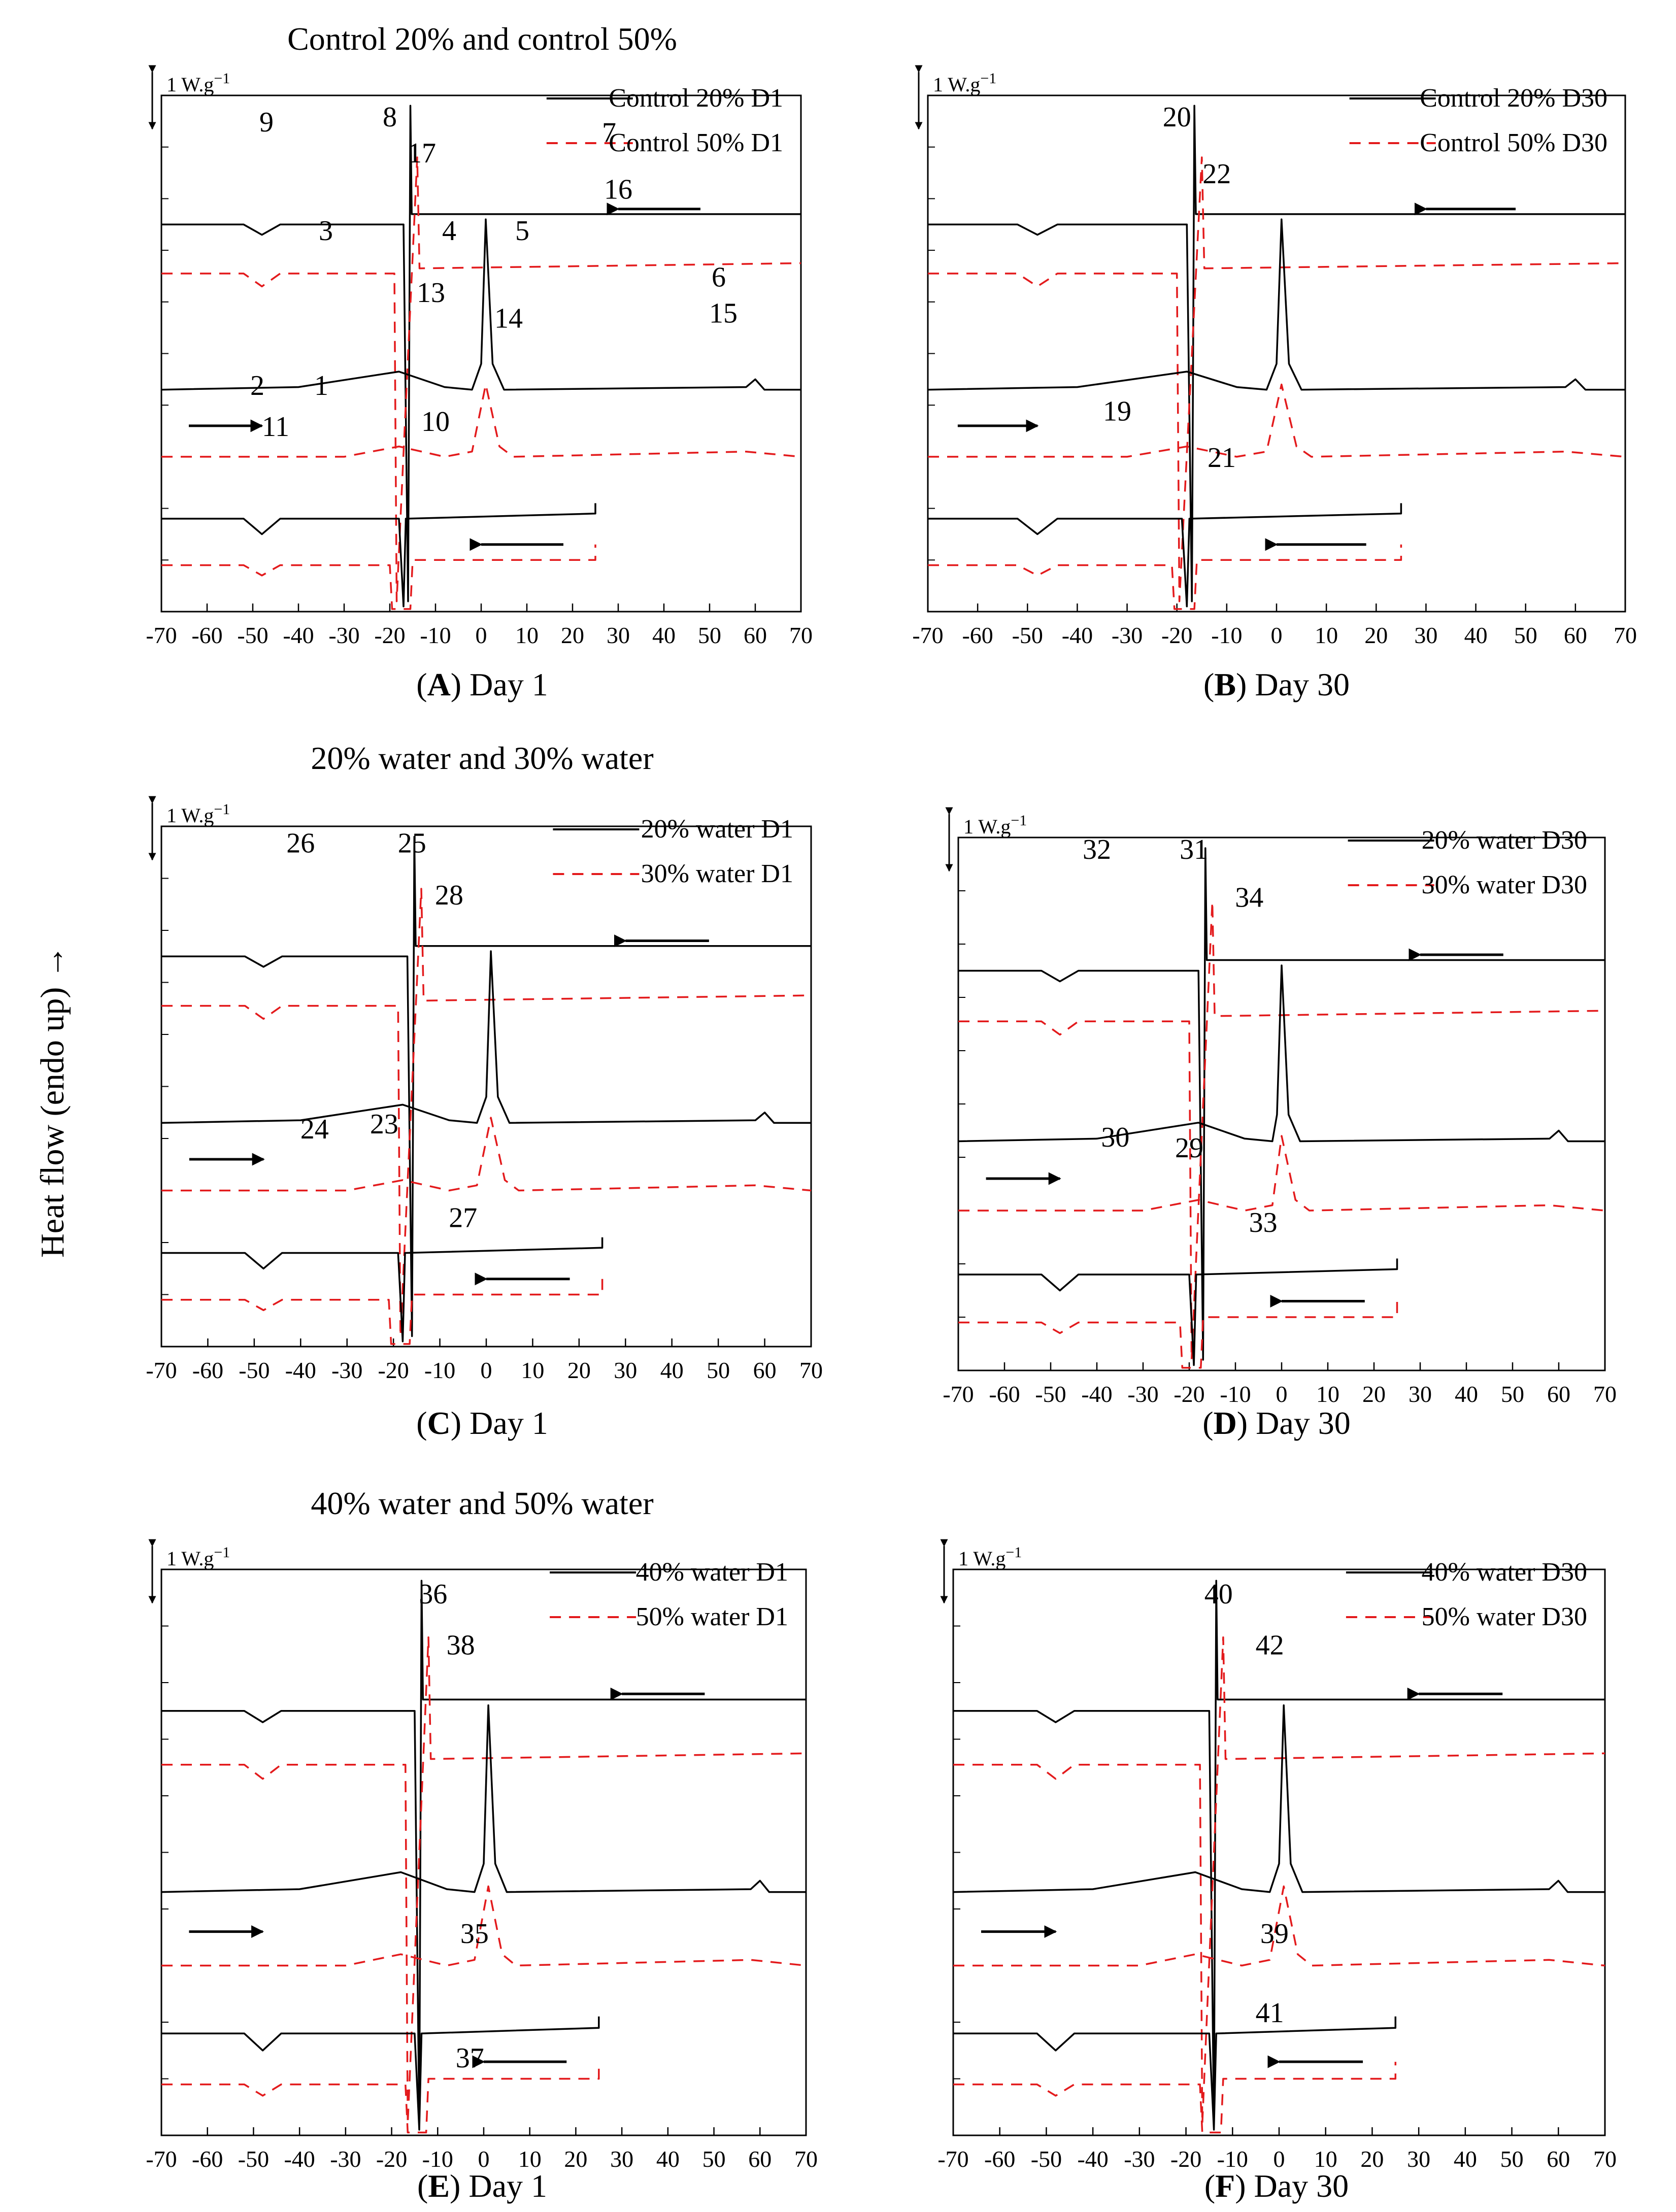 The image size is (1676, 2212). What do you see at coordinates (1505, 840) in the screenshot?
I see `legend-entry-1: 20% water D30` at bounding box center [1505, 840].